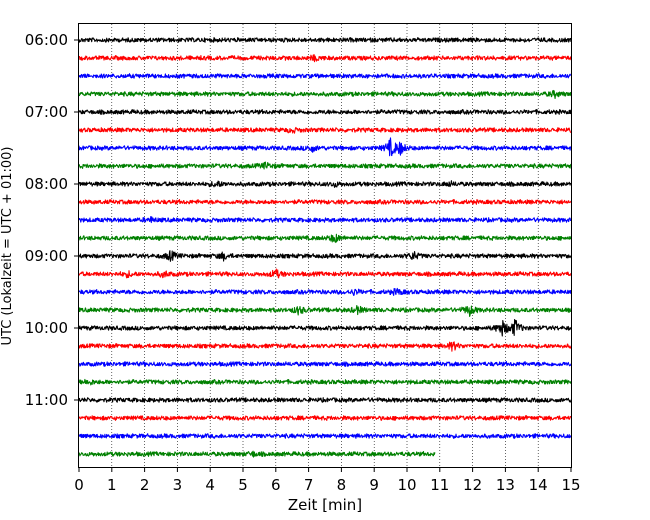  What do you see at coordinates (46, 256) in the screenshot?
I see `y-tick-label-09:00: 09:00` at bounding box center [46, 256].